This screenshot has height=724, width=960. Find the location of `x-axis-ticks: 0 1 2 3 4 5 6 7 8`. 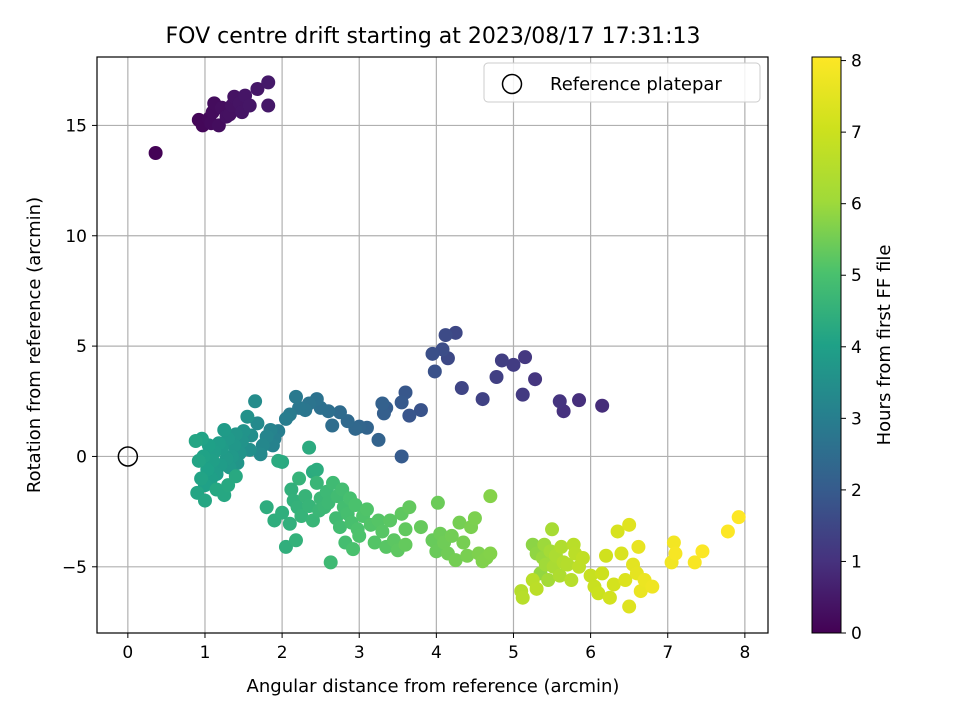

x-axis-ticks: 0 1 2 3 4 5 6 7 8 is located at coordinates (436, 648).